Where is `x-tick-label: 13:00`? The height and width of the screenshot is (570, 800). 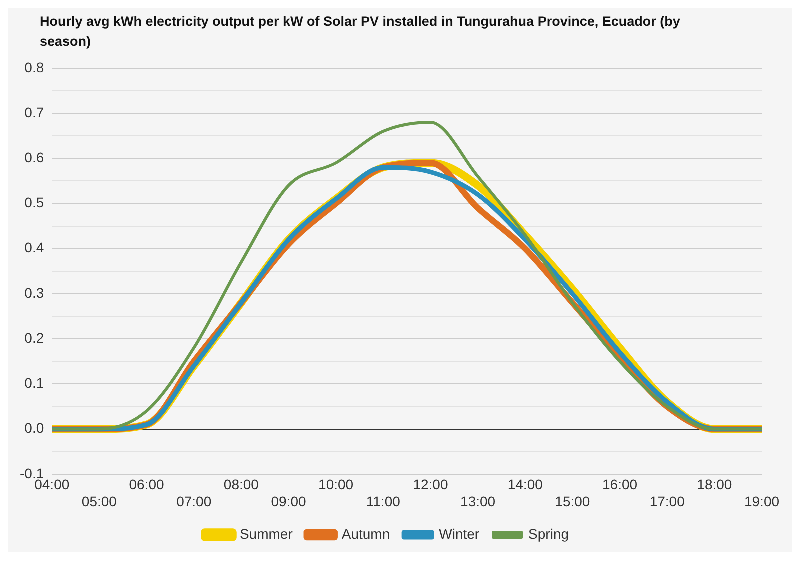 x-tick-label: 13:00 is located at coordinates (478, 501).